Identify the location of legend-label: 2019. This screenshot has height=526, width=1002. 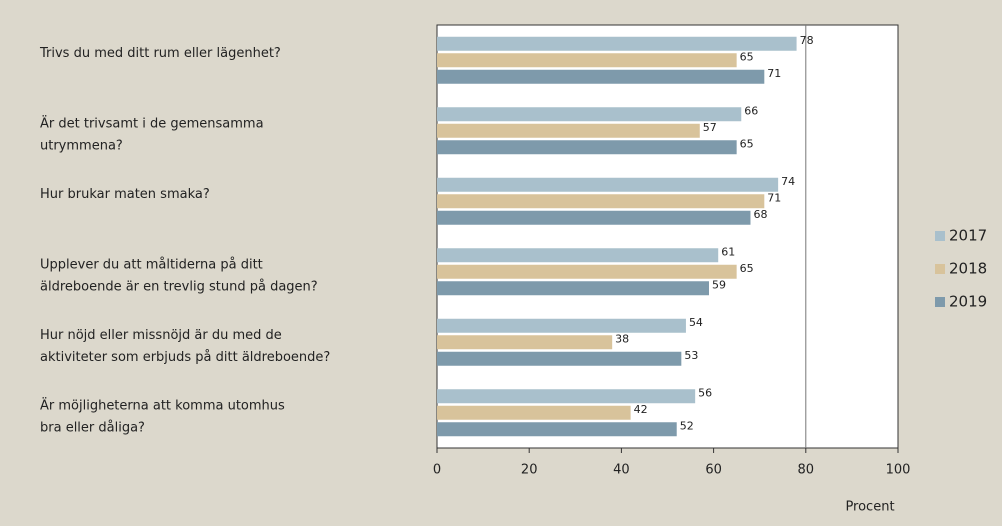
(968, 302).